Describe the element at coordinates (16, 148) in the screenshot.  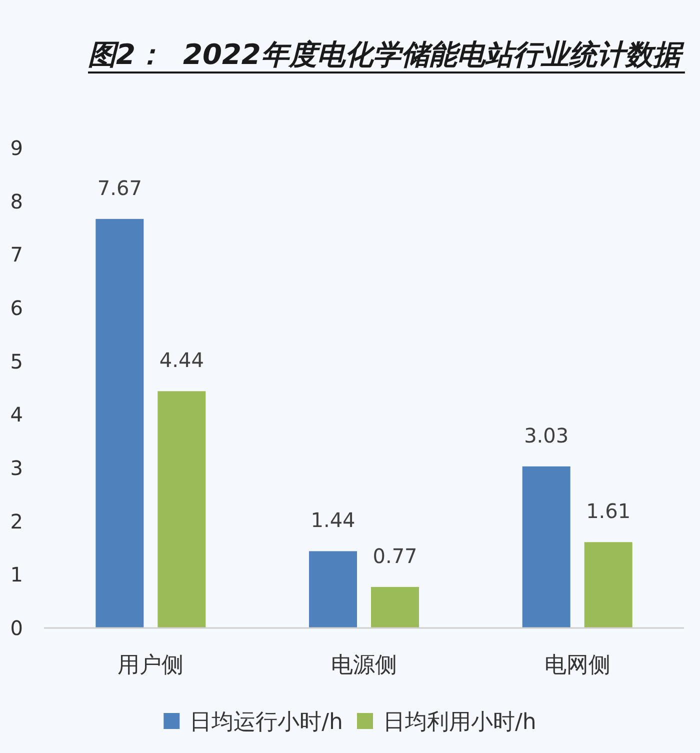
I see `y-tick: 9` at that location.